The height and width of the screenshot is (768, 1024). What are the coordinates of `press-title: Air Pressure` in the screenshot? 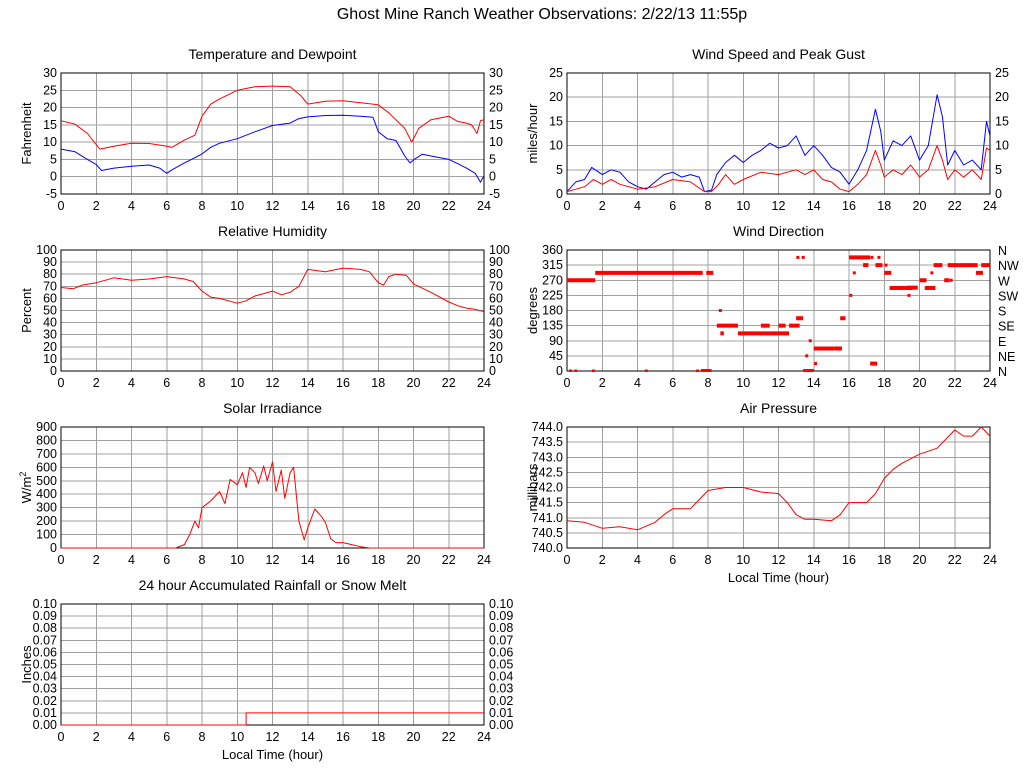 It's located at (778, 408).